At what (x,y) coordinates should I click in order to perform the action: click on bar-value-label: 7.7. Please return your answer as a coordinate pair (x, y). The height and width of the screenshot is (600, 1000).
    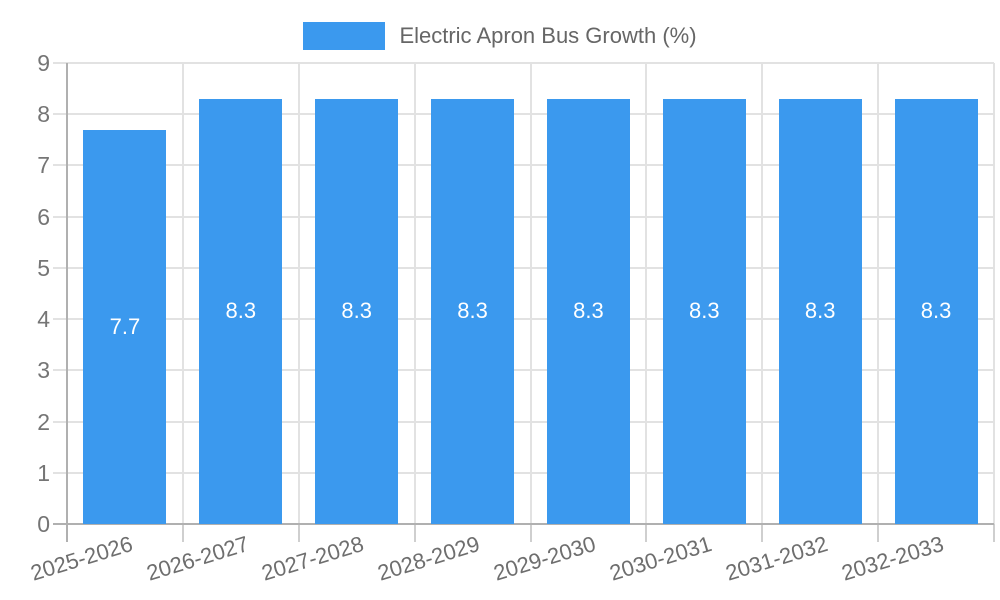
    Looking at the image, I should click on (125, 326).